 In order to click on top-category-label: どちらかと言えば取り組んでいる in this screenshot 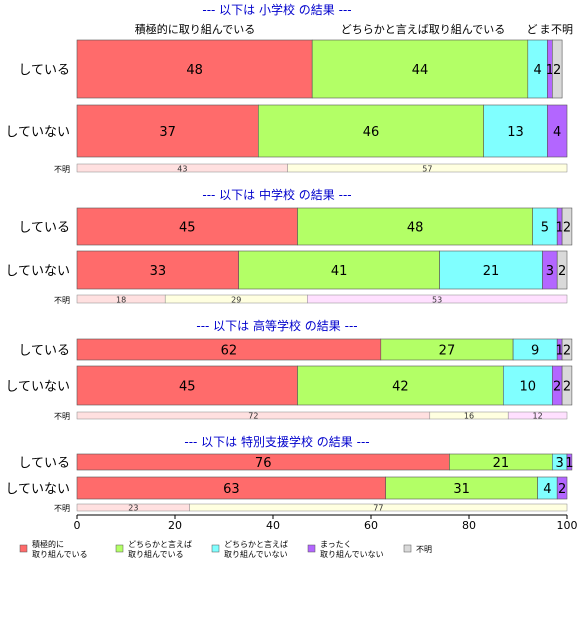, I will do `click(423, 29)`.